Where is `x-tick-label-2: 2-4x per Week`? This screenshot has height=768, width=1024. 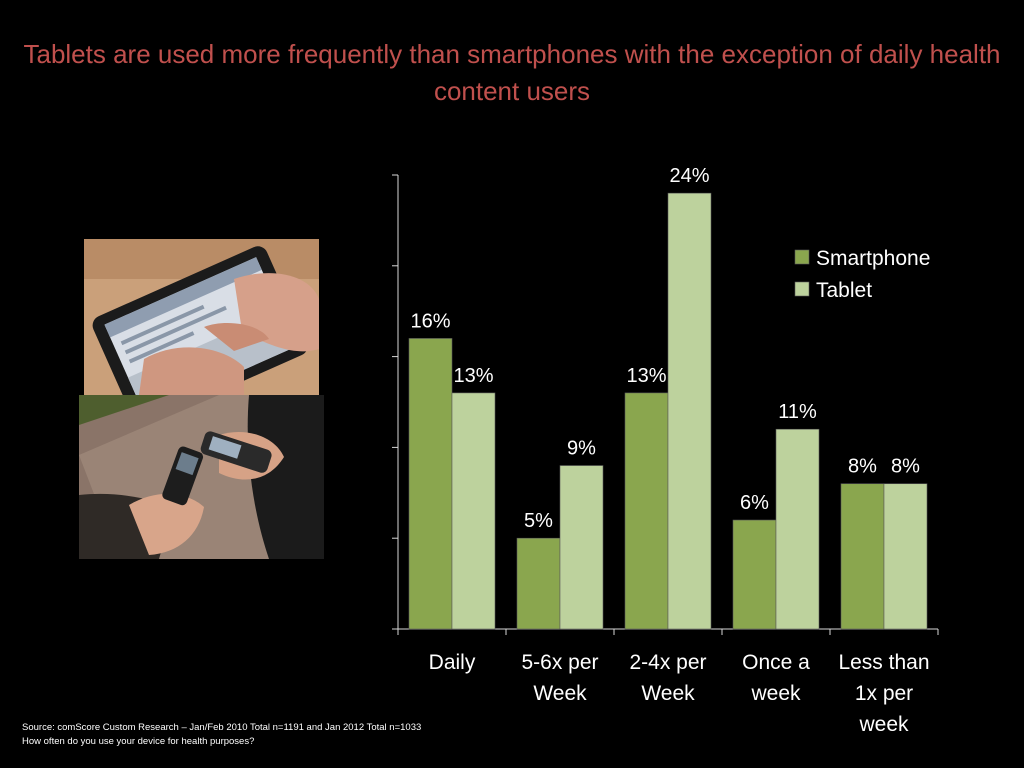 x-tick-label-2: 2-4x per Week is located at coordinates (667, 678).